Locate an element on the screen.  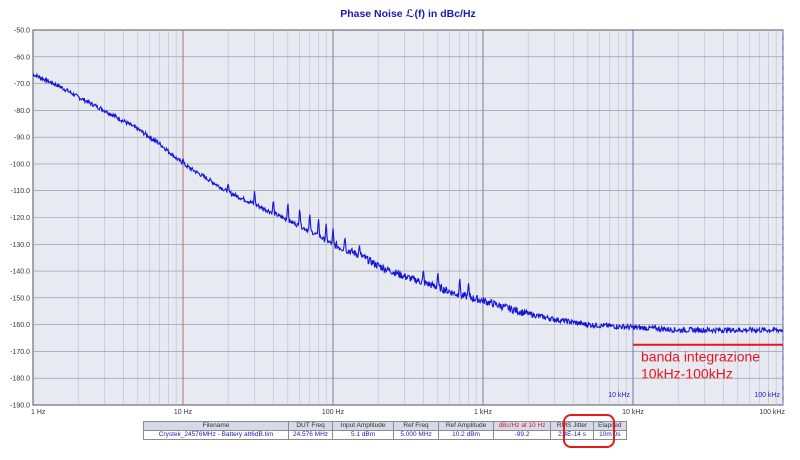
y-tick-label: -90.0 is located at coordinates (22, 138).